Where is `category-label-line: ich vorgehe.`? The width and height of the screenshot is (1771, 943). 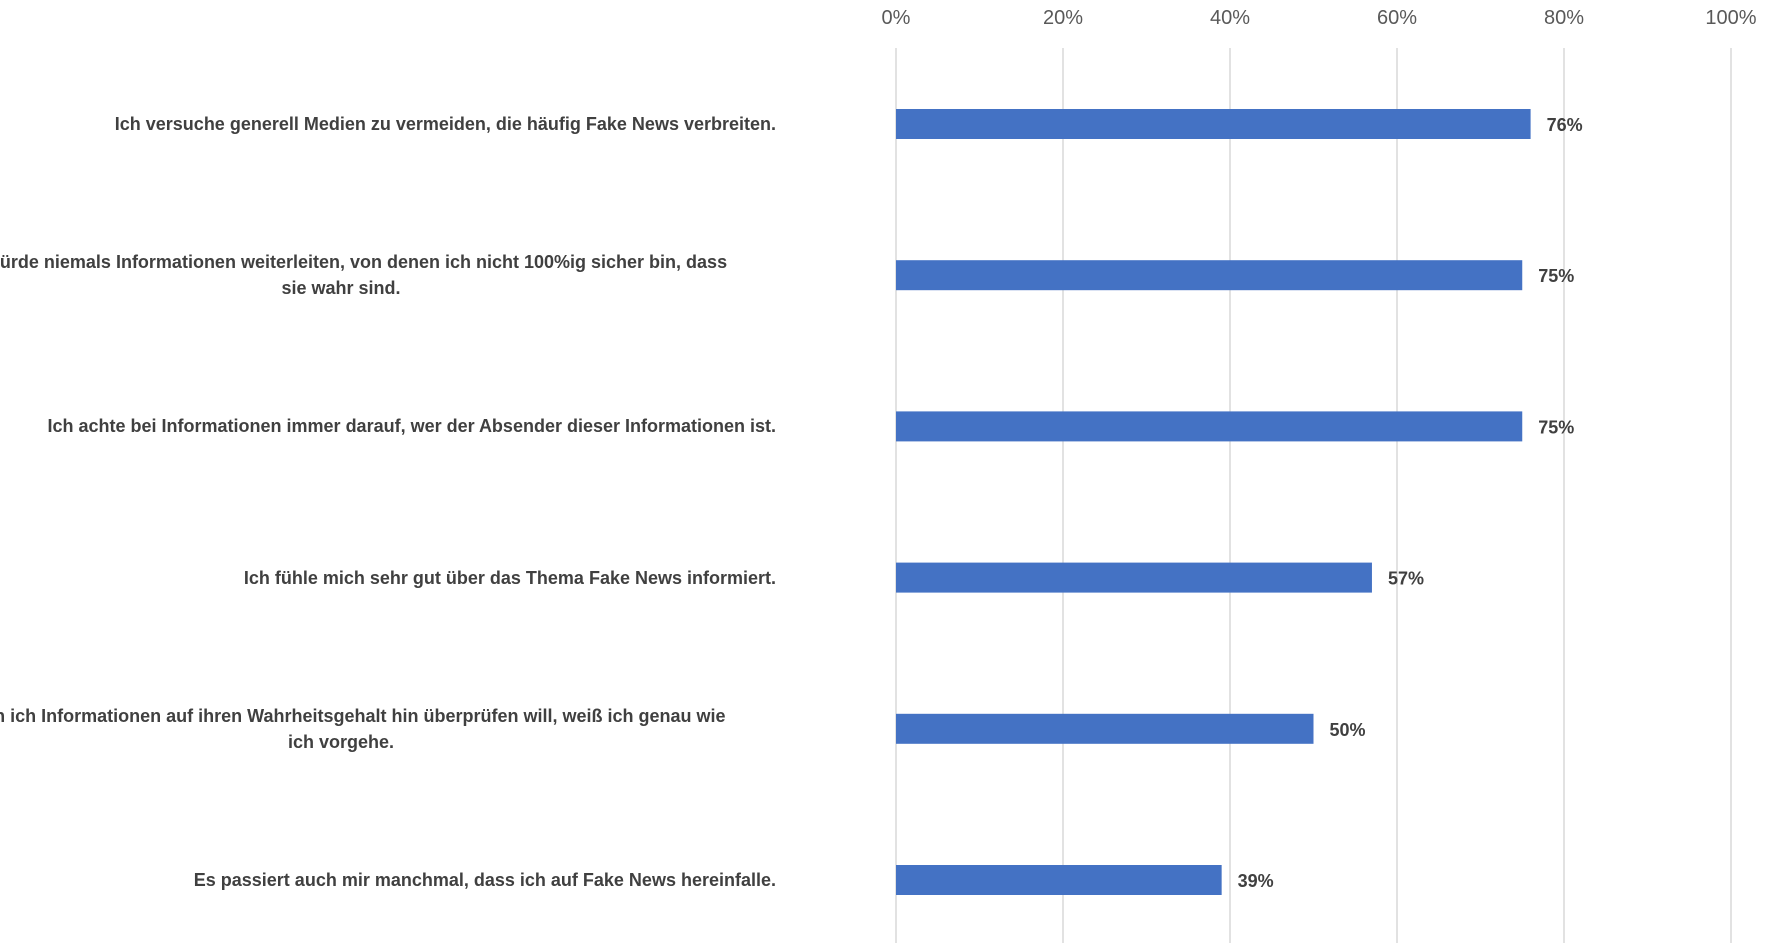
category-label-line: ich vorgehe. is located at coordinates (341, 741).